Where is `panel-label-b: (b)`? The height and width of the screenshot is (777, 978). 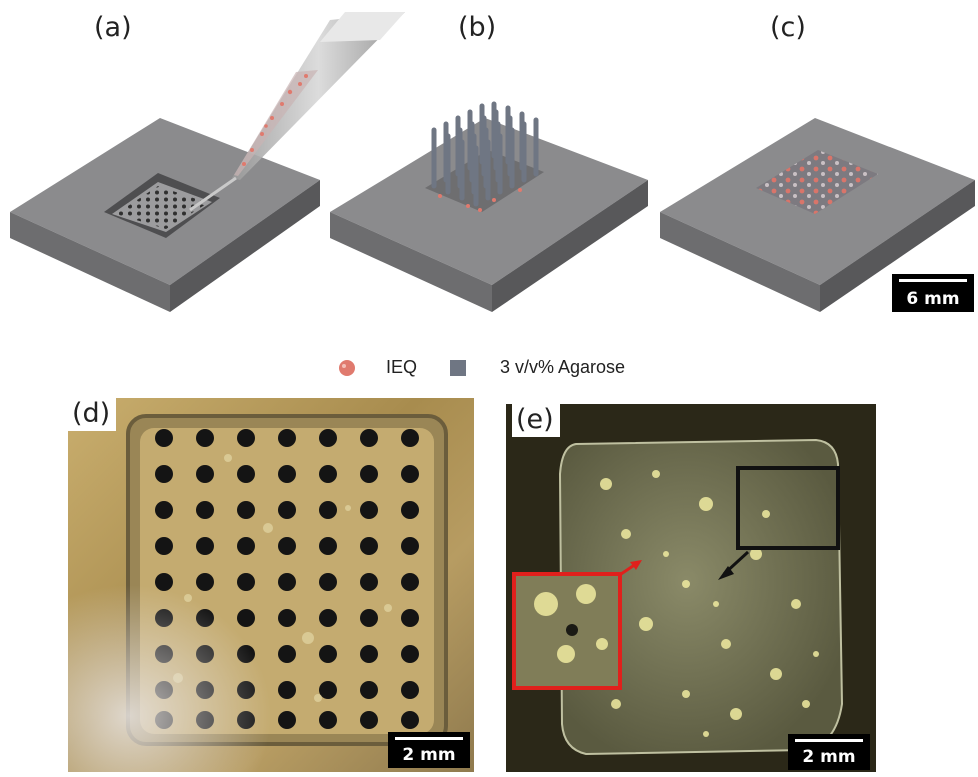
panel-label-b: (b) is located at coordinates (477, 27).